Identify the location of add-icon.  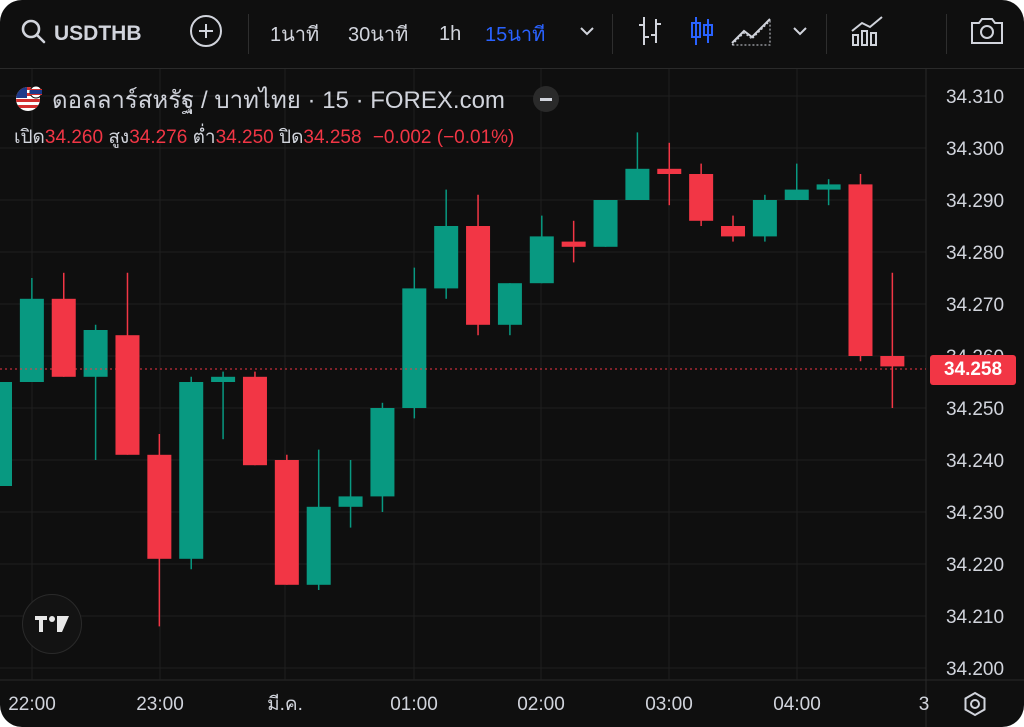
(206, 34).